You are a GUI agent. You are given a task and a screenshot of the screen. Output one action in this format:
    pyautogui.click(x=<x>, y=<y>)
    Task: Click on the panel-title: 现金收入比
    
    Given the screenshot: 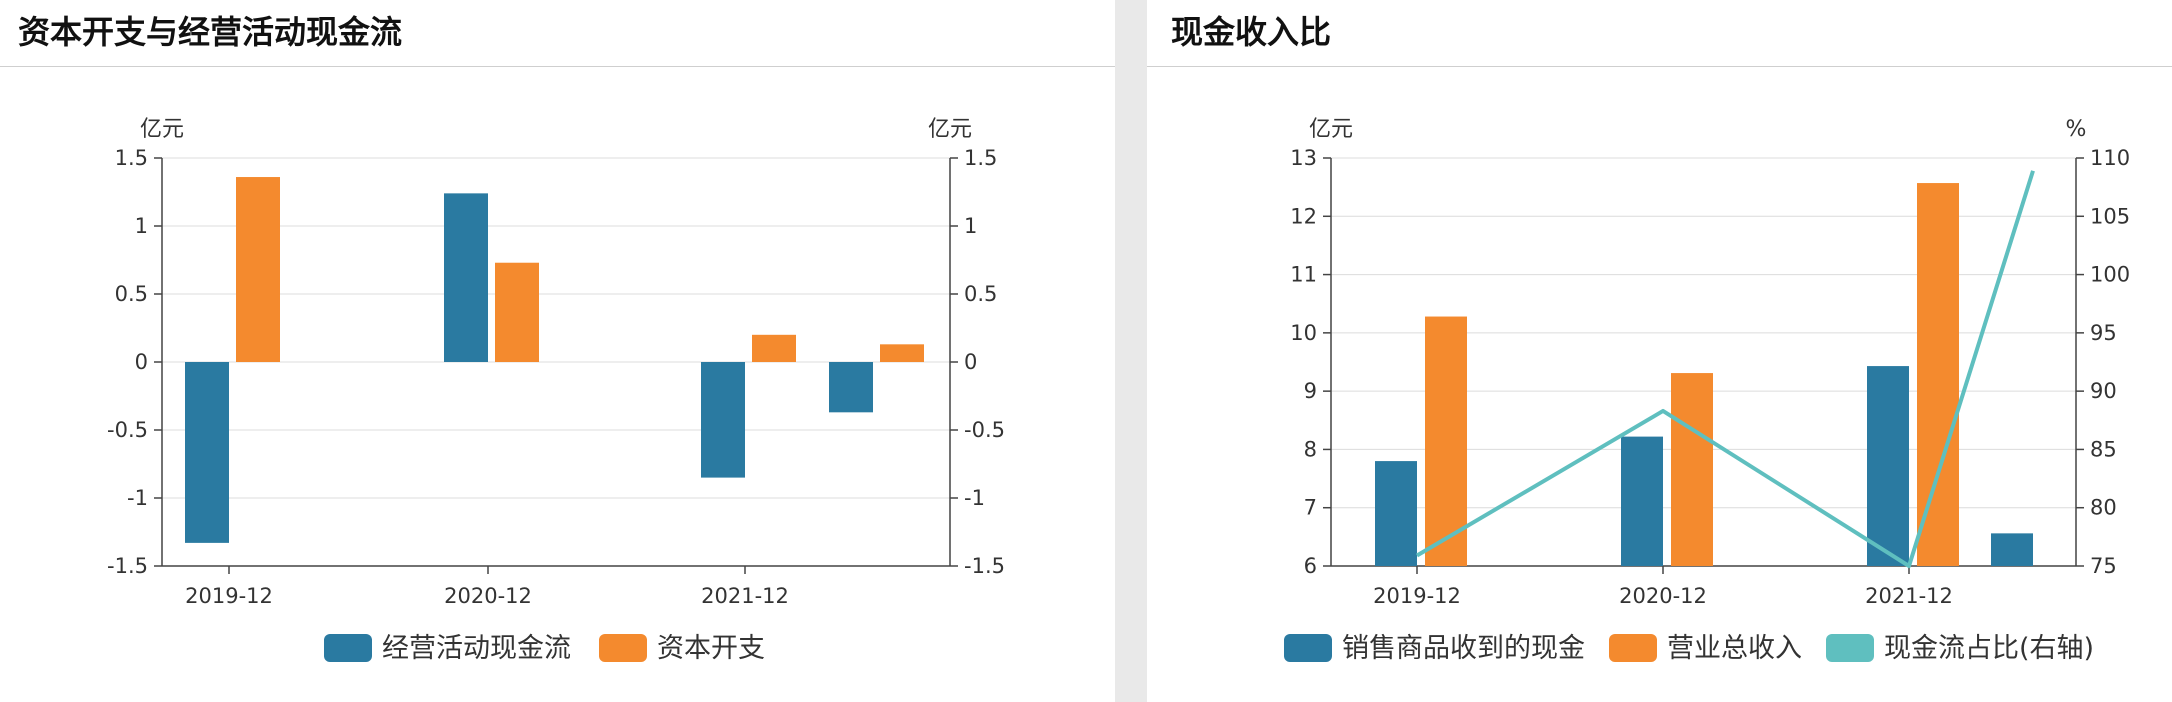 What is the action you would take?
    pyautogui.click(x=1251, y=32)
    